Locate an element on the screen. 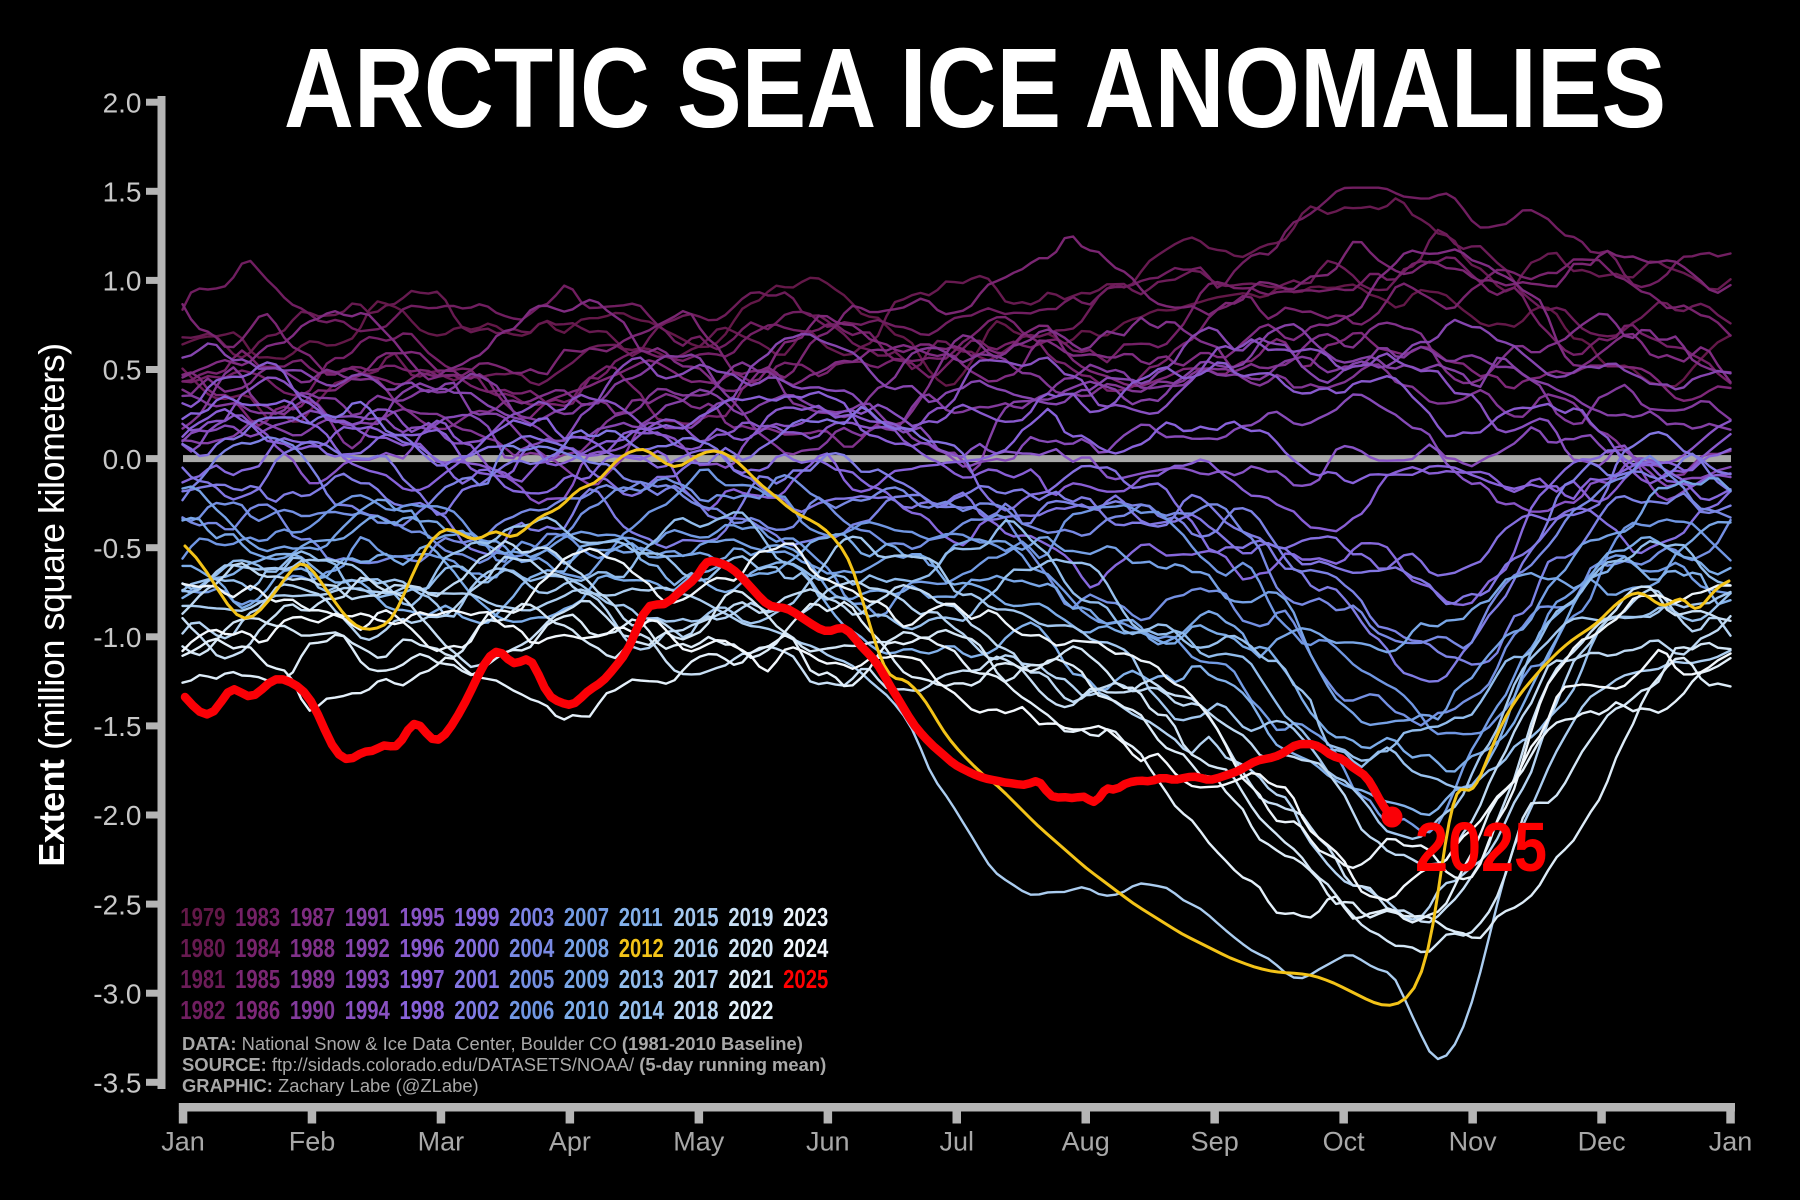  svg-text: Sep is located at coordinates (1215, 1142).